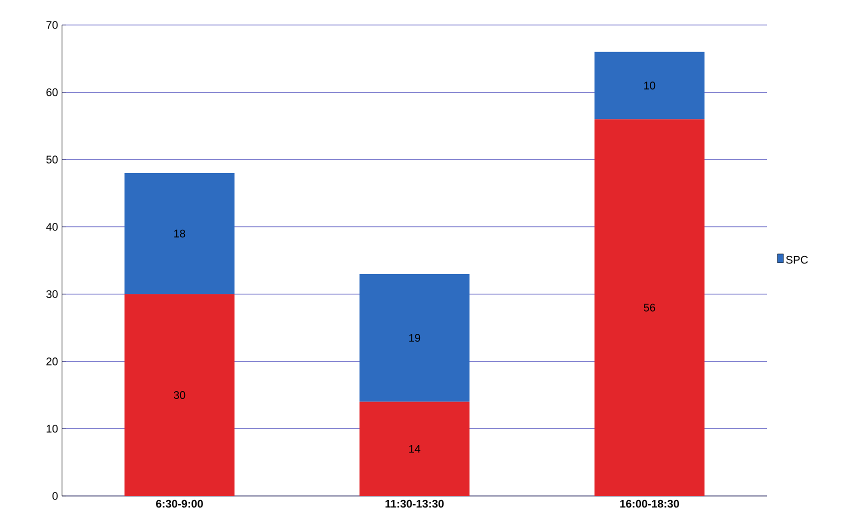 Image resolution: width=845 pixels, height=524 pixels. Describe the element at coordinates (52, 362) in the screenshot. I see `y-tick-label: 20` at that location.